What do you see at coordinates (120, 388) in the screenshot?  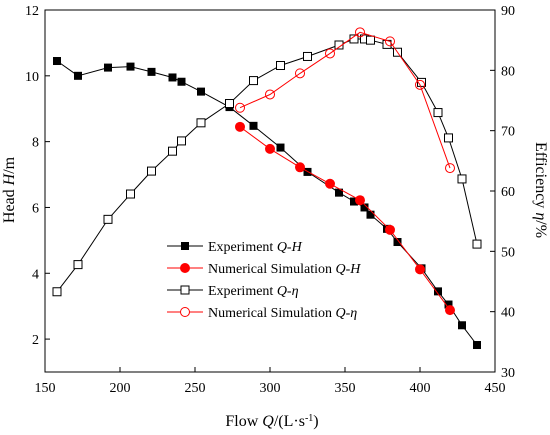 I see `x-tick-label: 200` at bounding box center [120, 388].